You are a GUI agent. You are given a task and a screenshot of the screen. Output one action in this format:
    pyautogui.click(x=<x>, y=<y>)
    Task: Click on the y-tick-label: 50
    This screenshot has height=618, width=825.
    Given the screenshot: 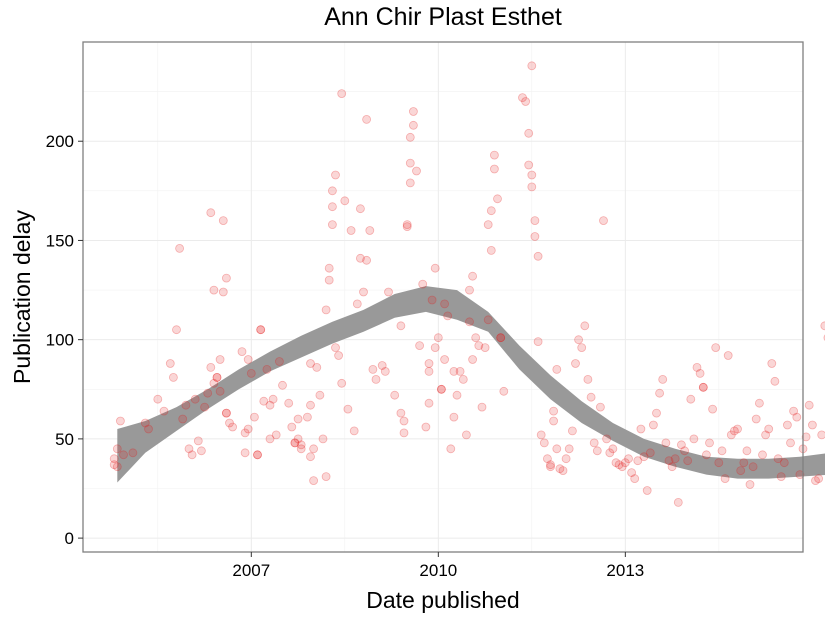 What is the action you would take?
    pyautogui.click(x=64, y=439)
    